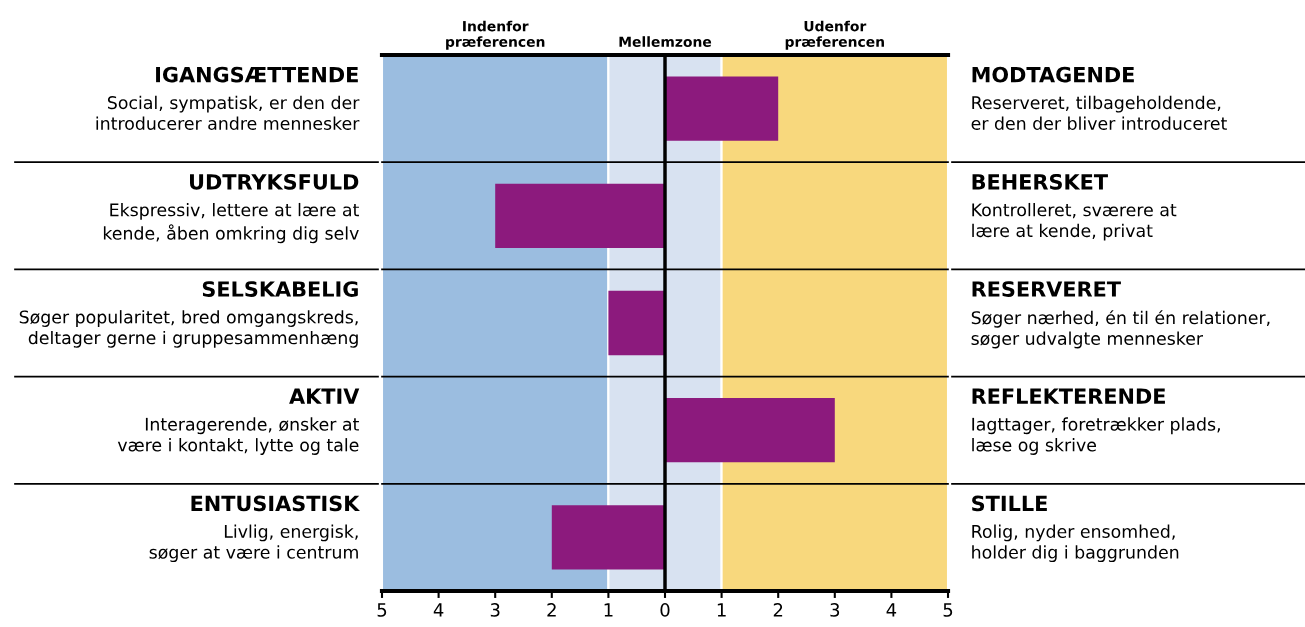  I want to click on y2-tick-label: RESERVERET Søger nærhed, én til én relationer, søger udvalgte mennesker, so click(1120, 315).